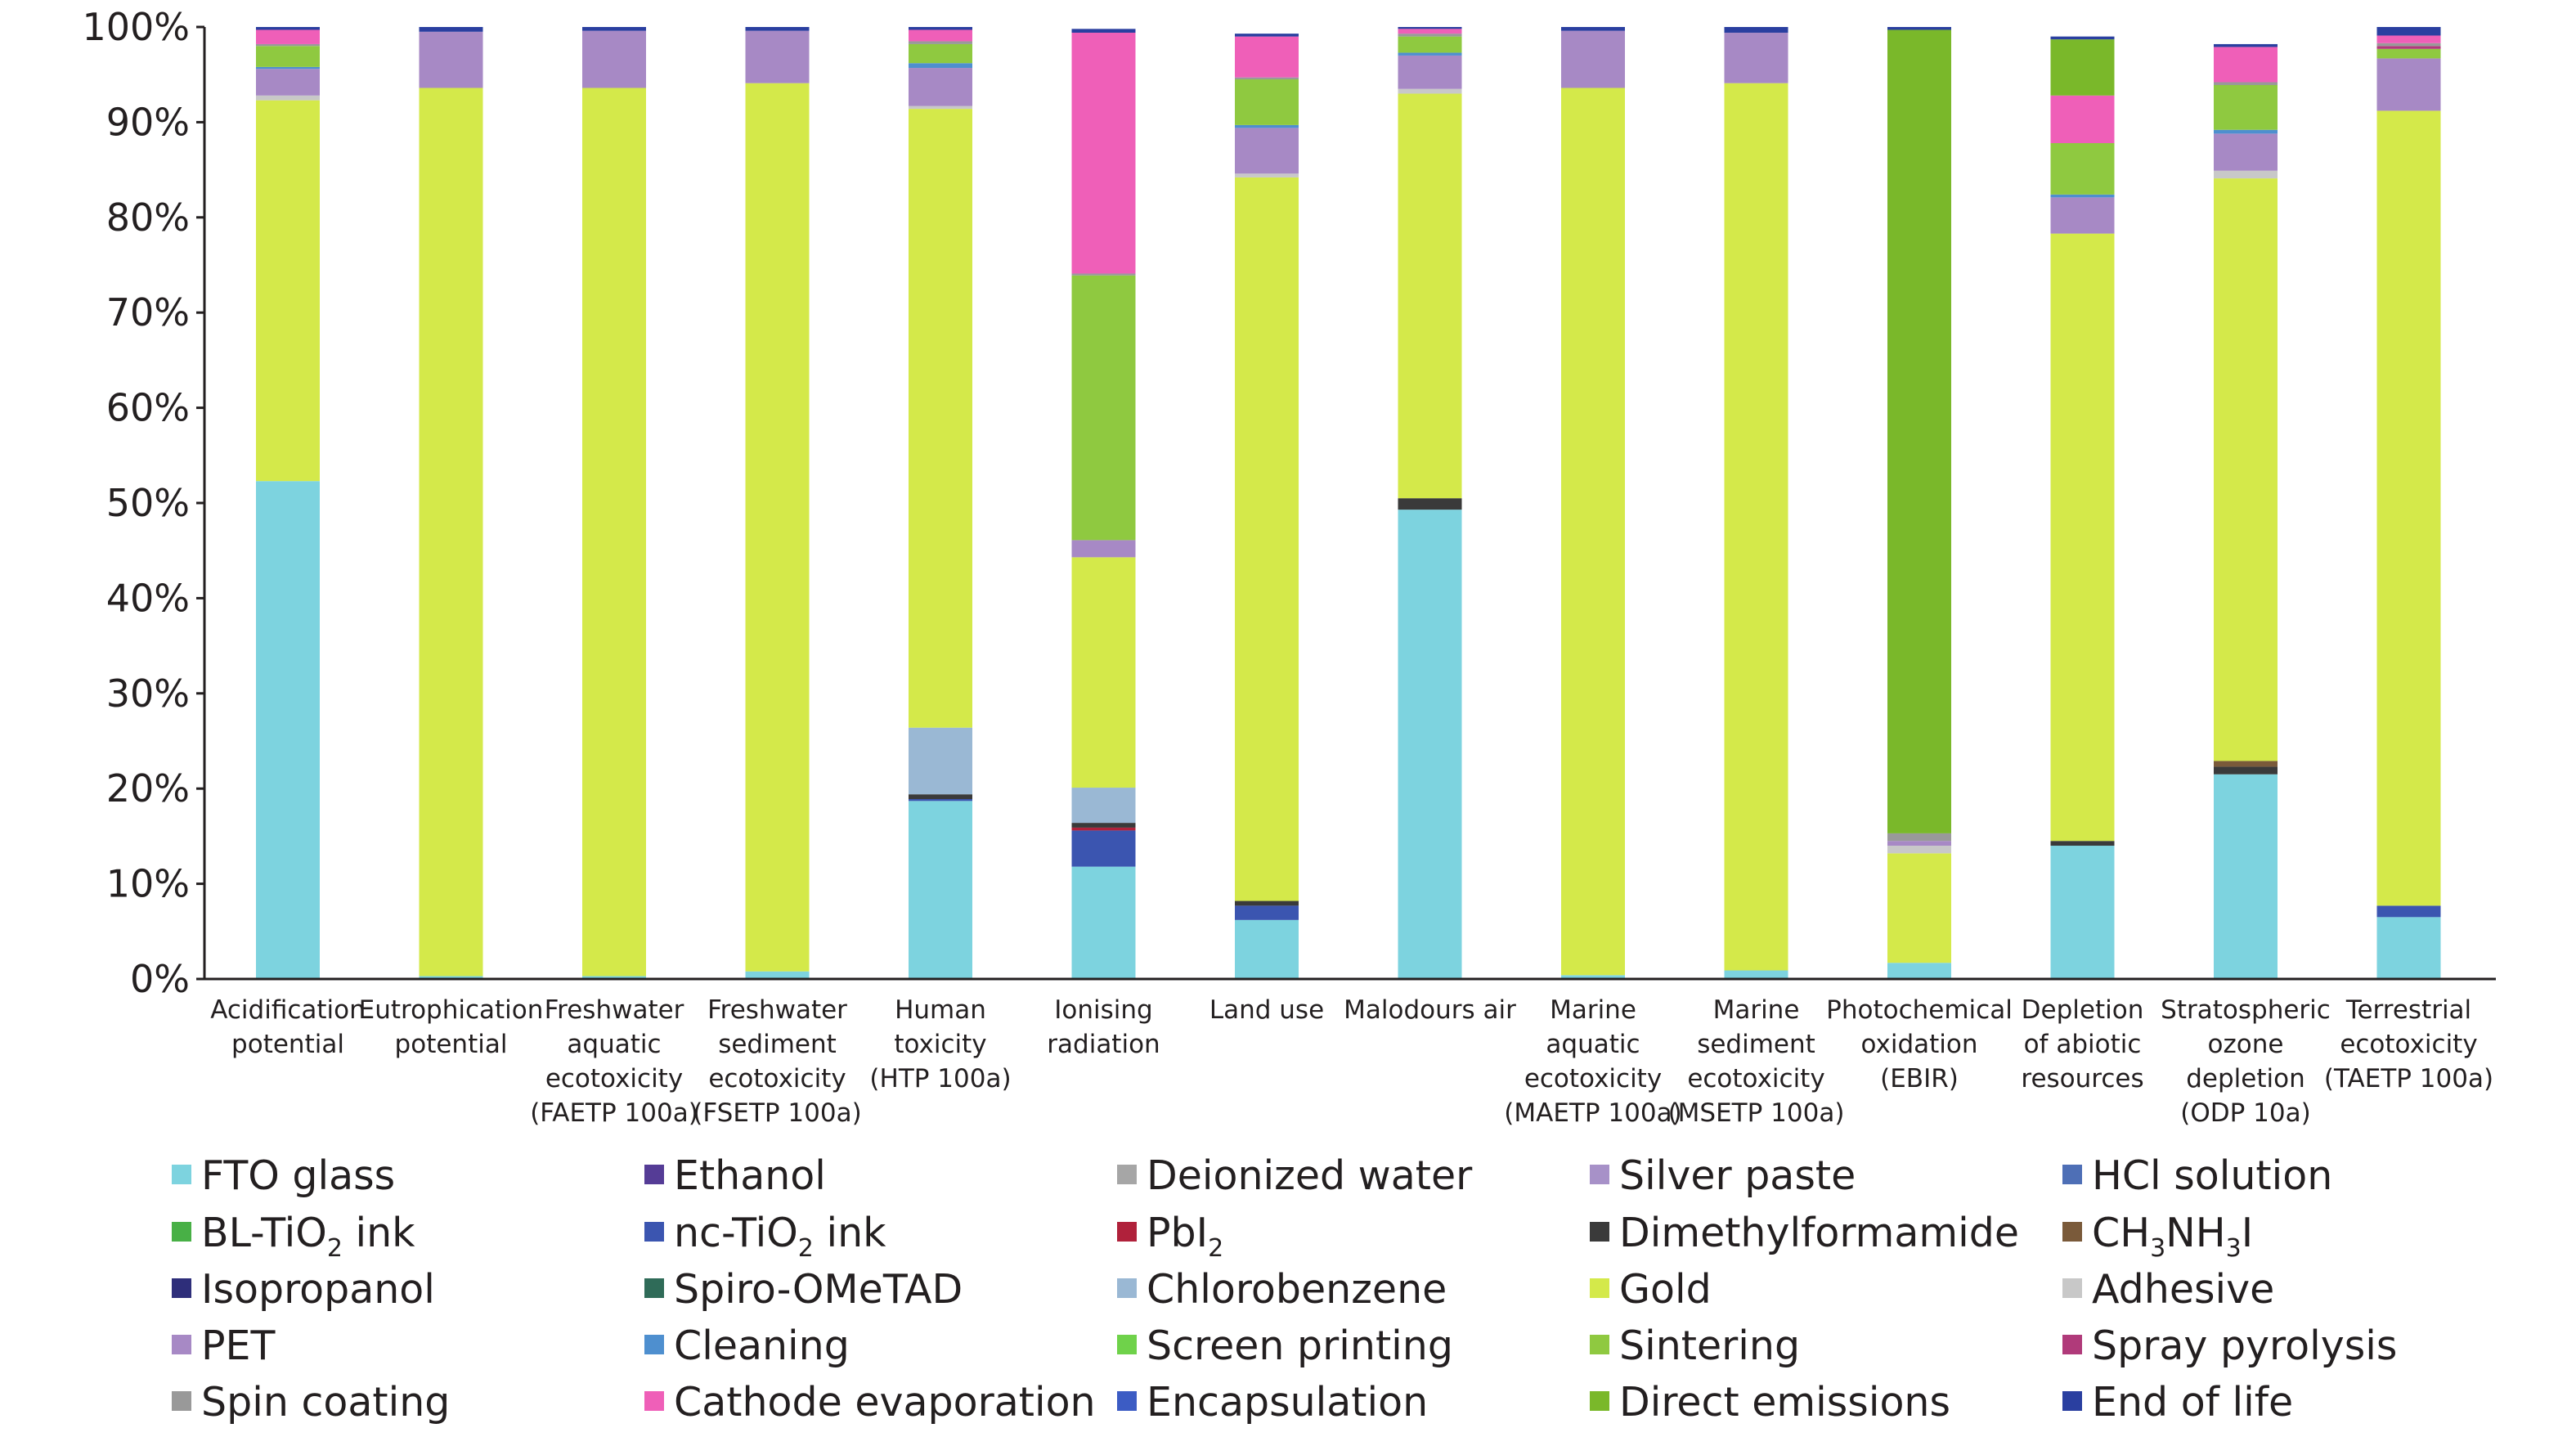  What do you see at coordinates (2177, 1402) in the screenshot?
I see `legend-item: End of life` at bounding box center [2177, 1402].